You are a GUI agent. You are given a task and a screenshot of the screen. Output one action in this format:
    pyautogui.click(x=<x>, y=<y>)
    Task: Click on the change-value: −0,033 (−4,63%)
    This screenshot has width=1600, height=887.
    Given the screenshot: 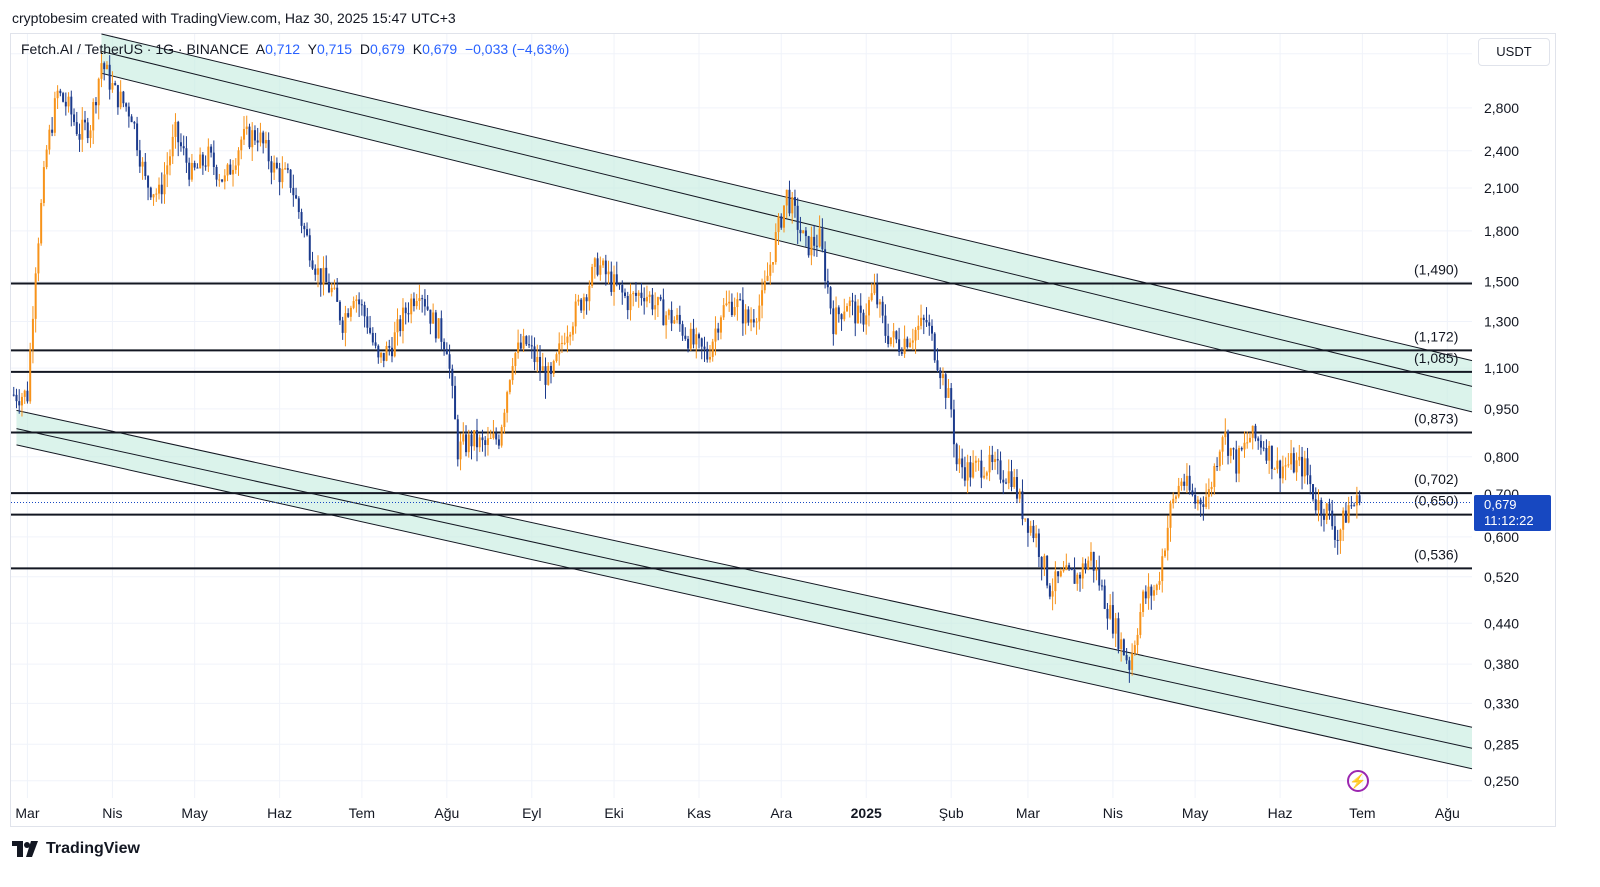 What is the action you would take?
    pyautogui.click(x=517, y=49)
    